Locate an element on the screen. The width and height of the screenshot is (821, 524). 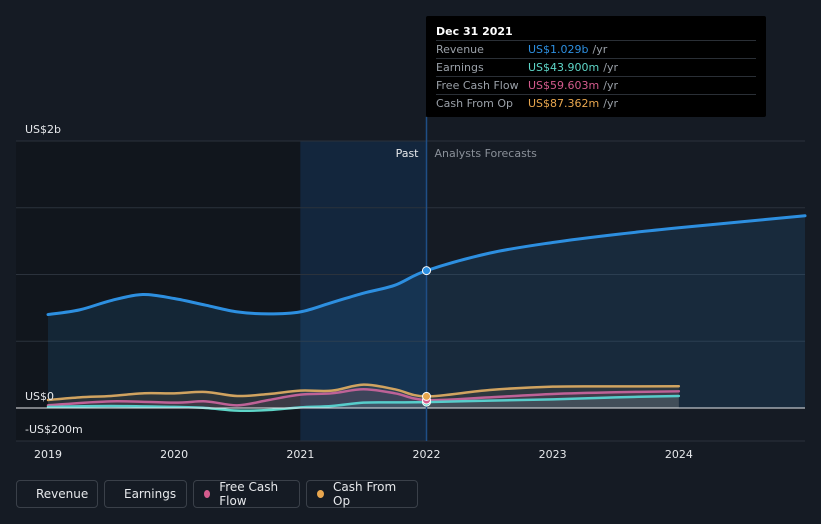
tooltip-value: US$1.029b is located at coordinates (558, 49).